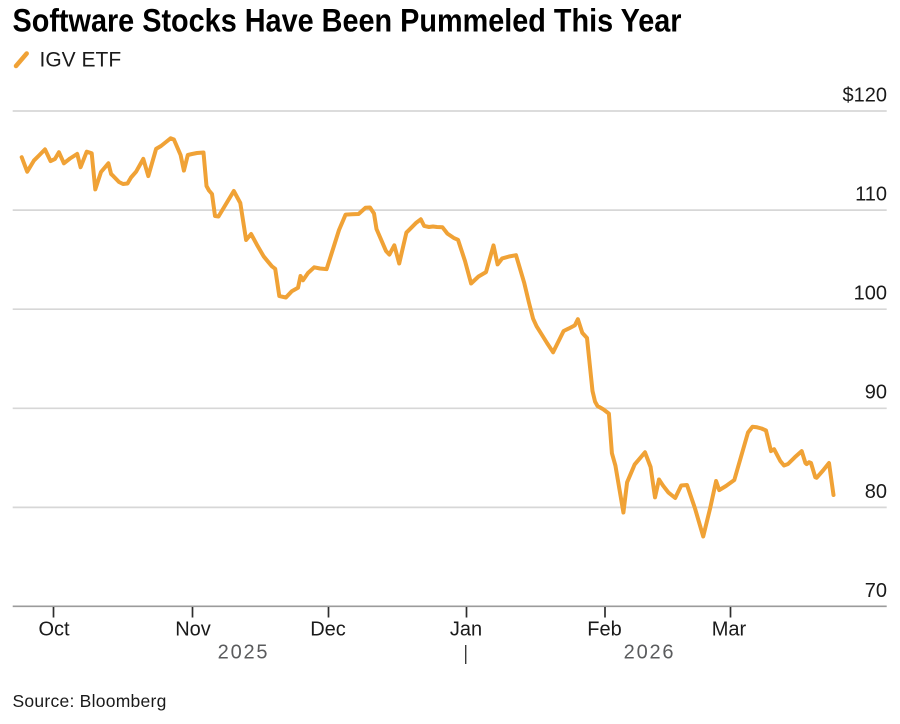  Describe the element at coordinates (650, 653) in the screenshot. I see `svg-text: 2026` at that location.